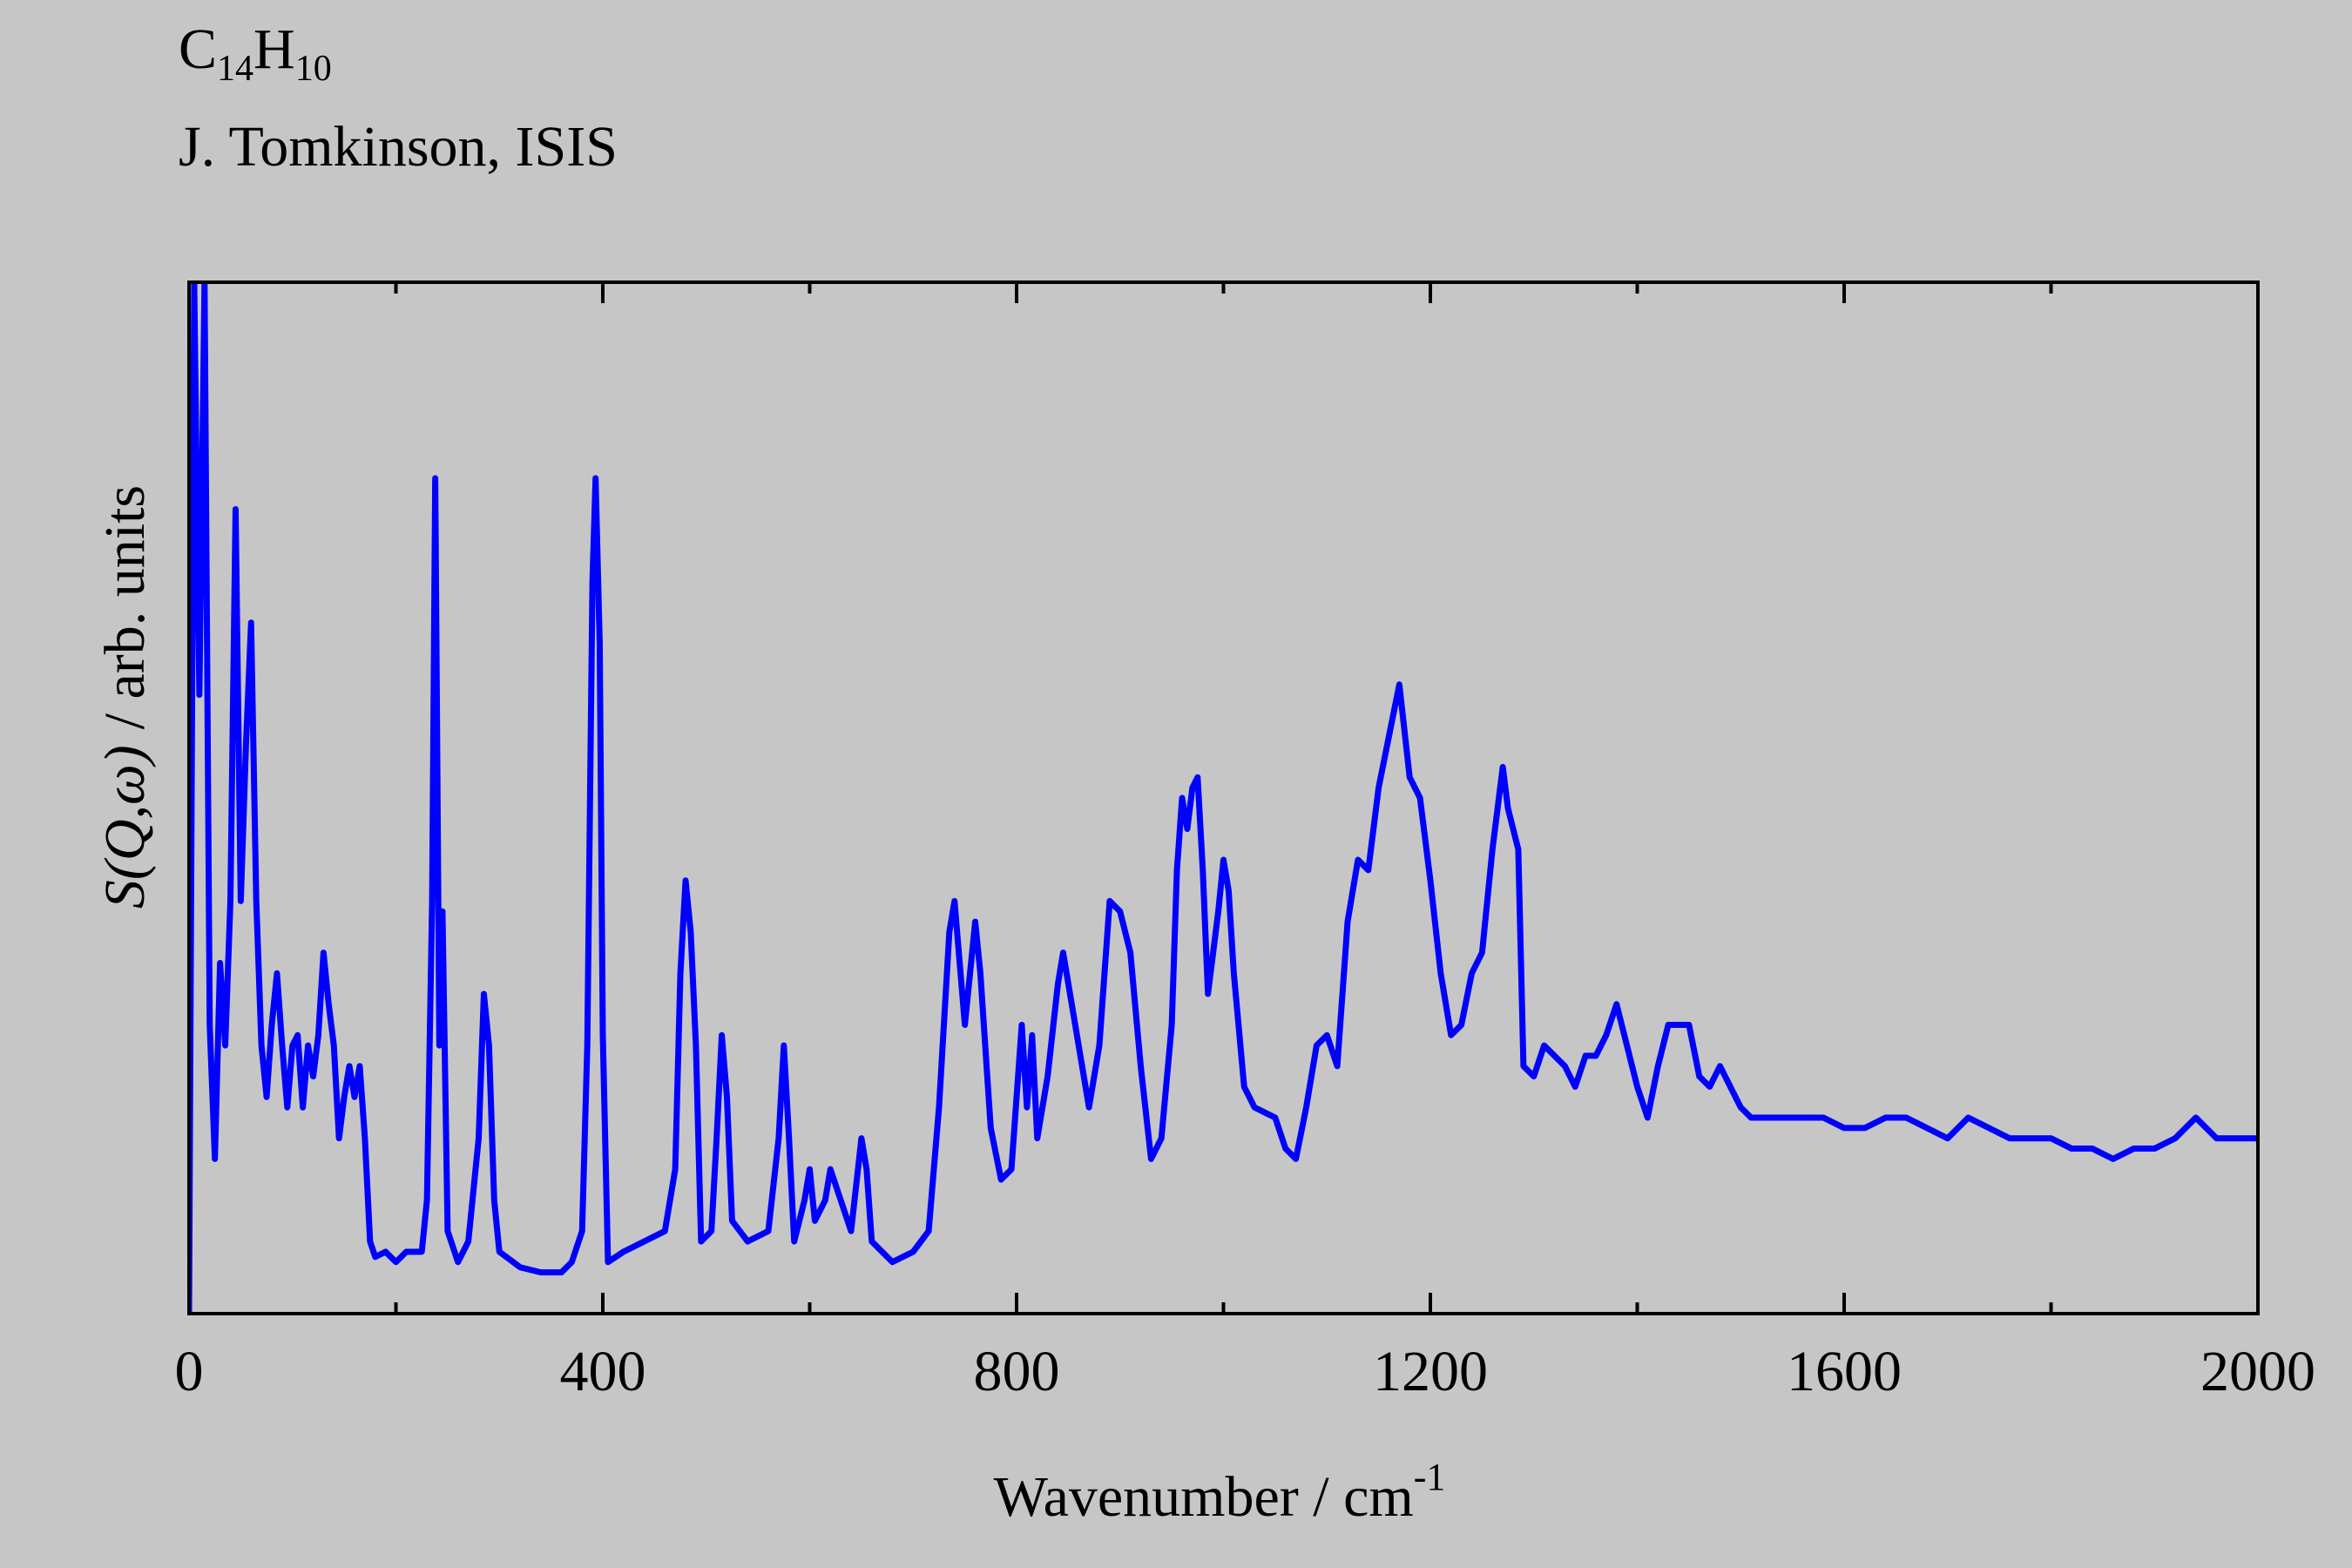 This screenshot has width=2352, height=1568. What do you see at coordinates (189, 1371) in the screenshot?
I see `x-tick-label: 0` at bounding box center [189, 1371].